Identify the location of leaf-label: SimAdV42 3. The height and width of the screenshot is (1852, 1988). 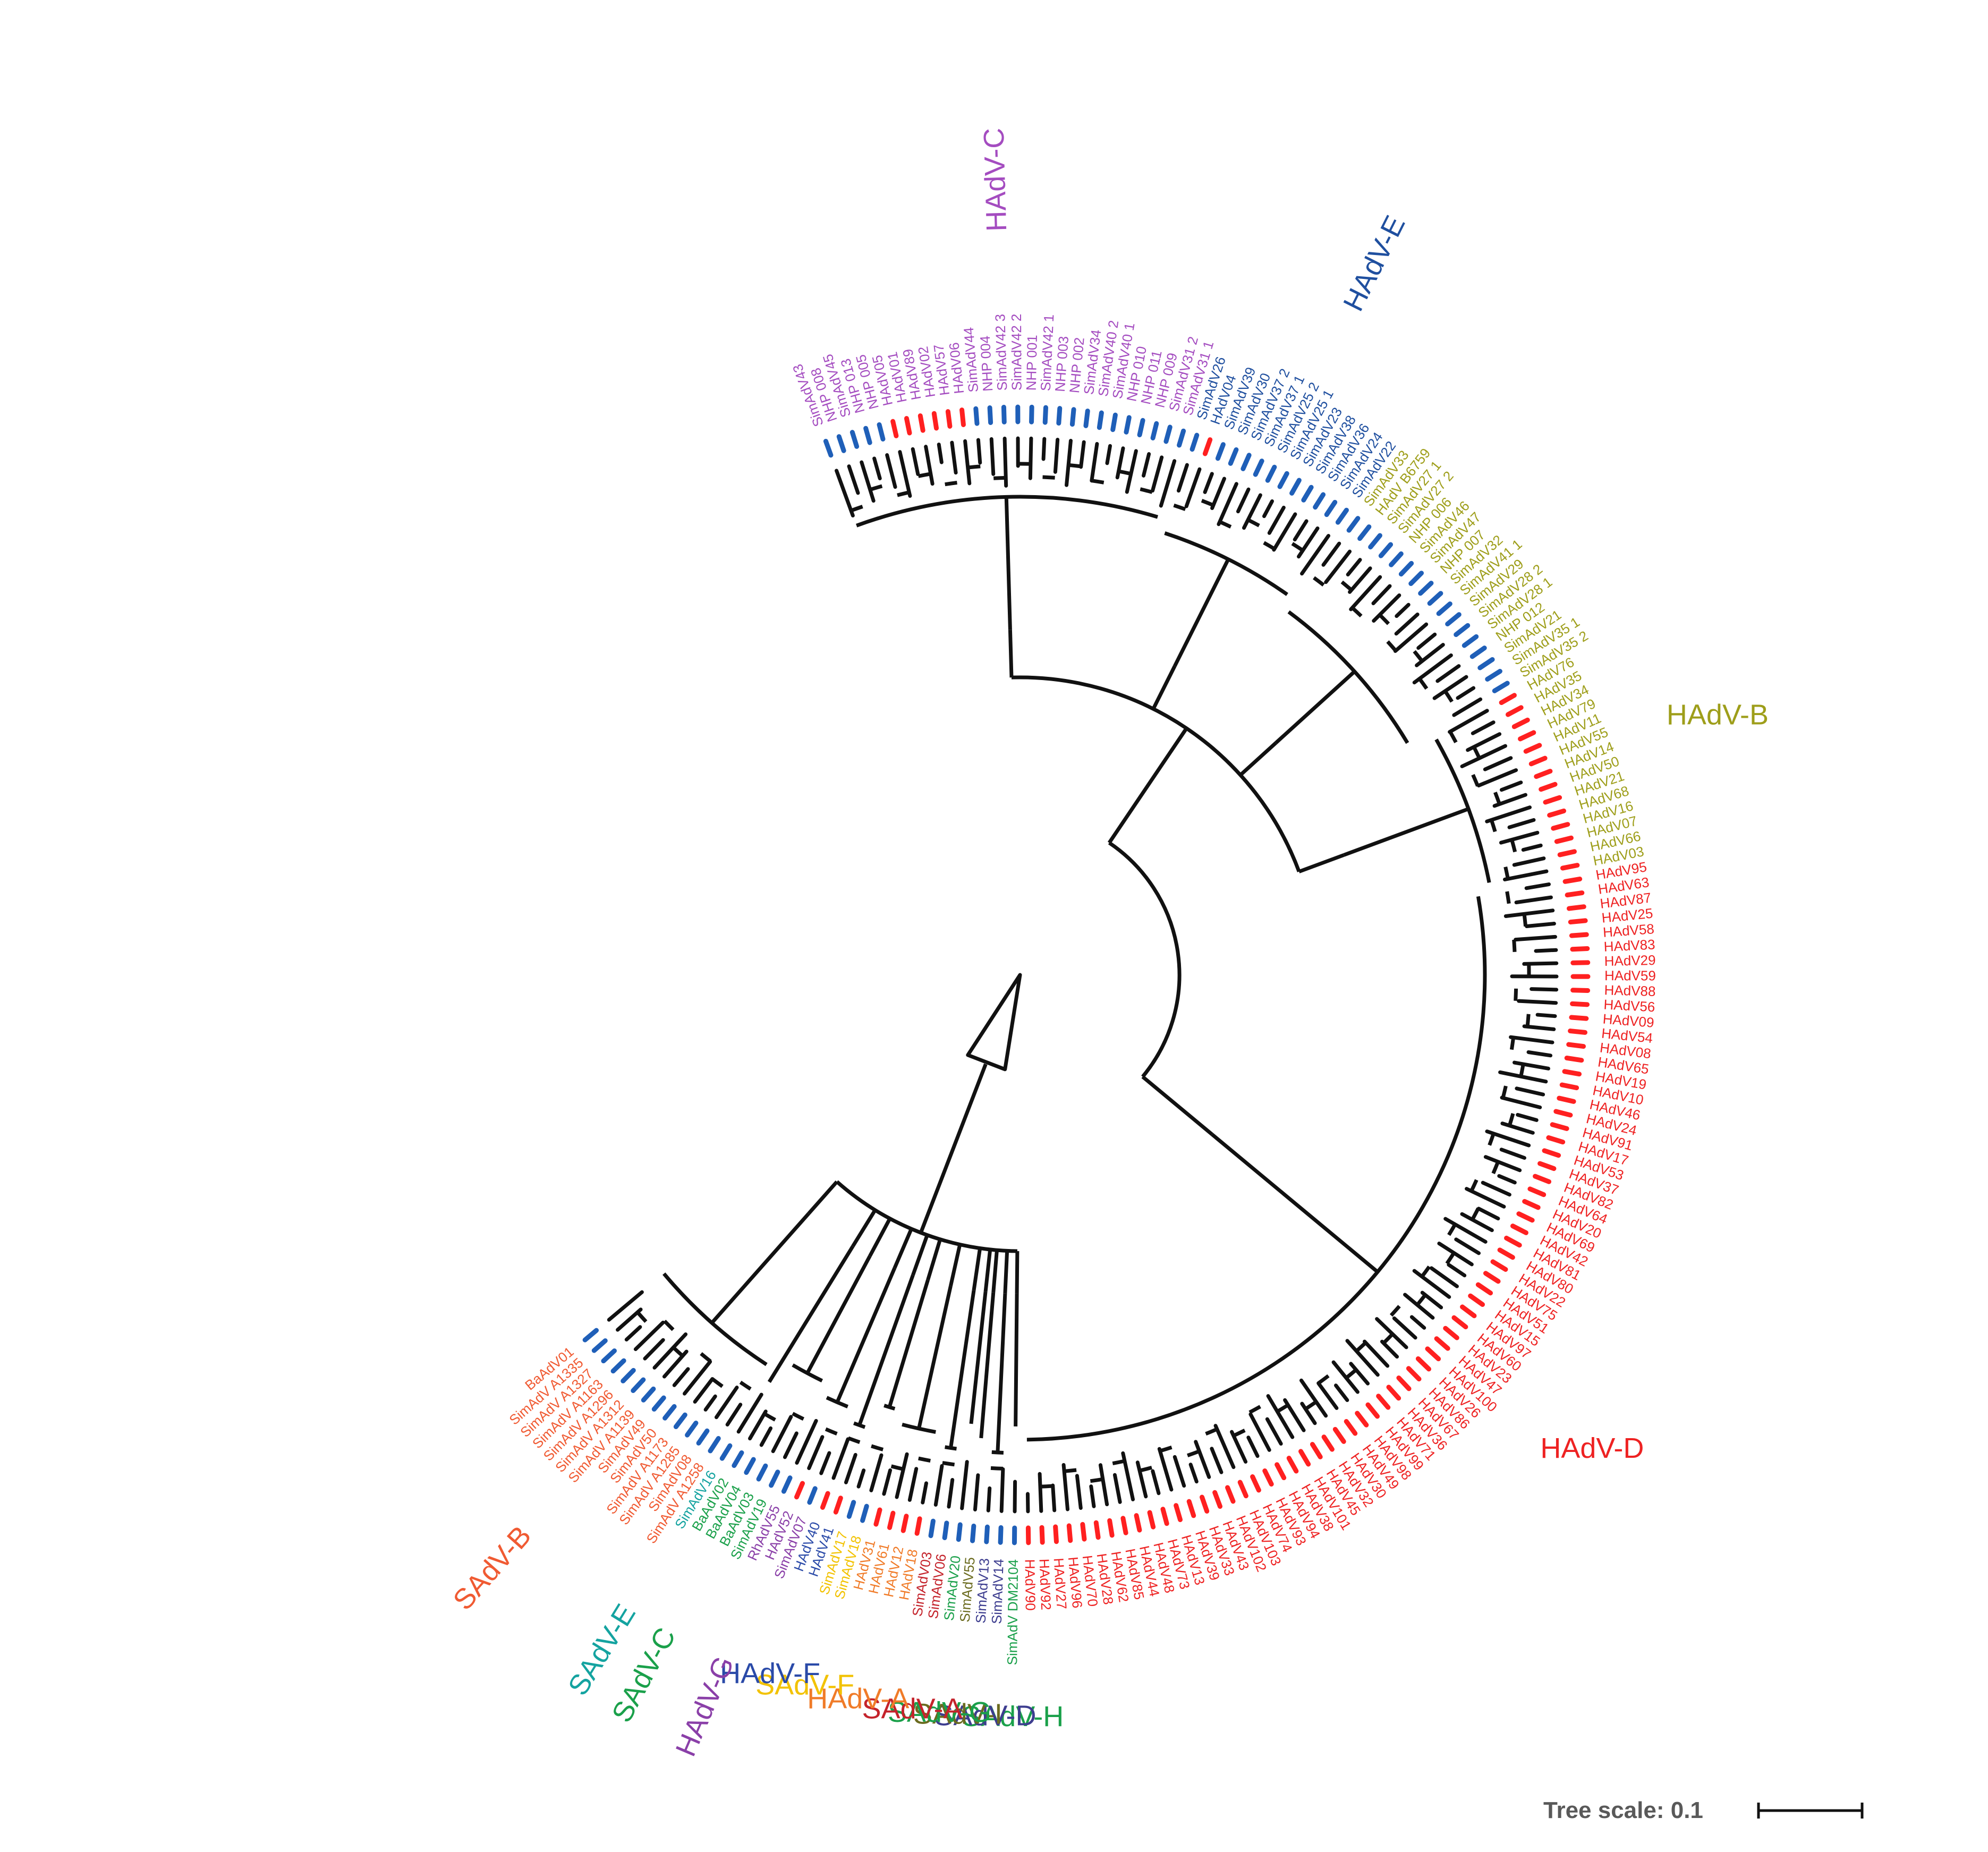
(1001, 352).